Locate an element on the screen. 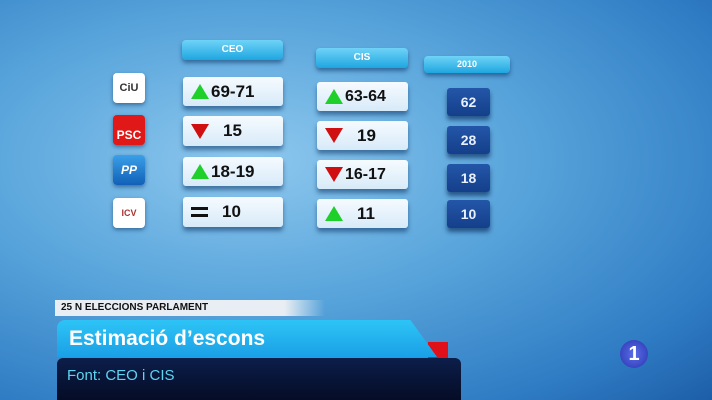  lower-third-tag: 25 N ELECCIONS PARLAMENT is located at coordinates (190, 308).